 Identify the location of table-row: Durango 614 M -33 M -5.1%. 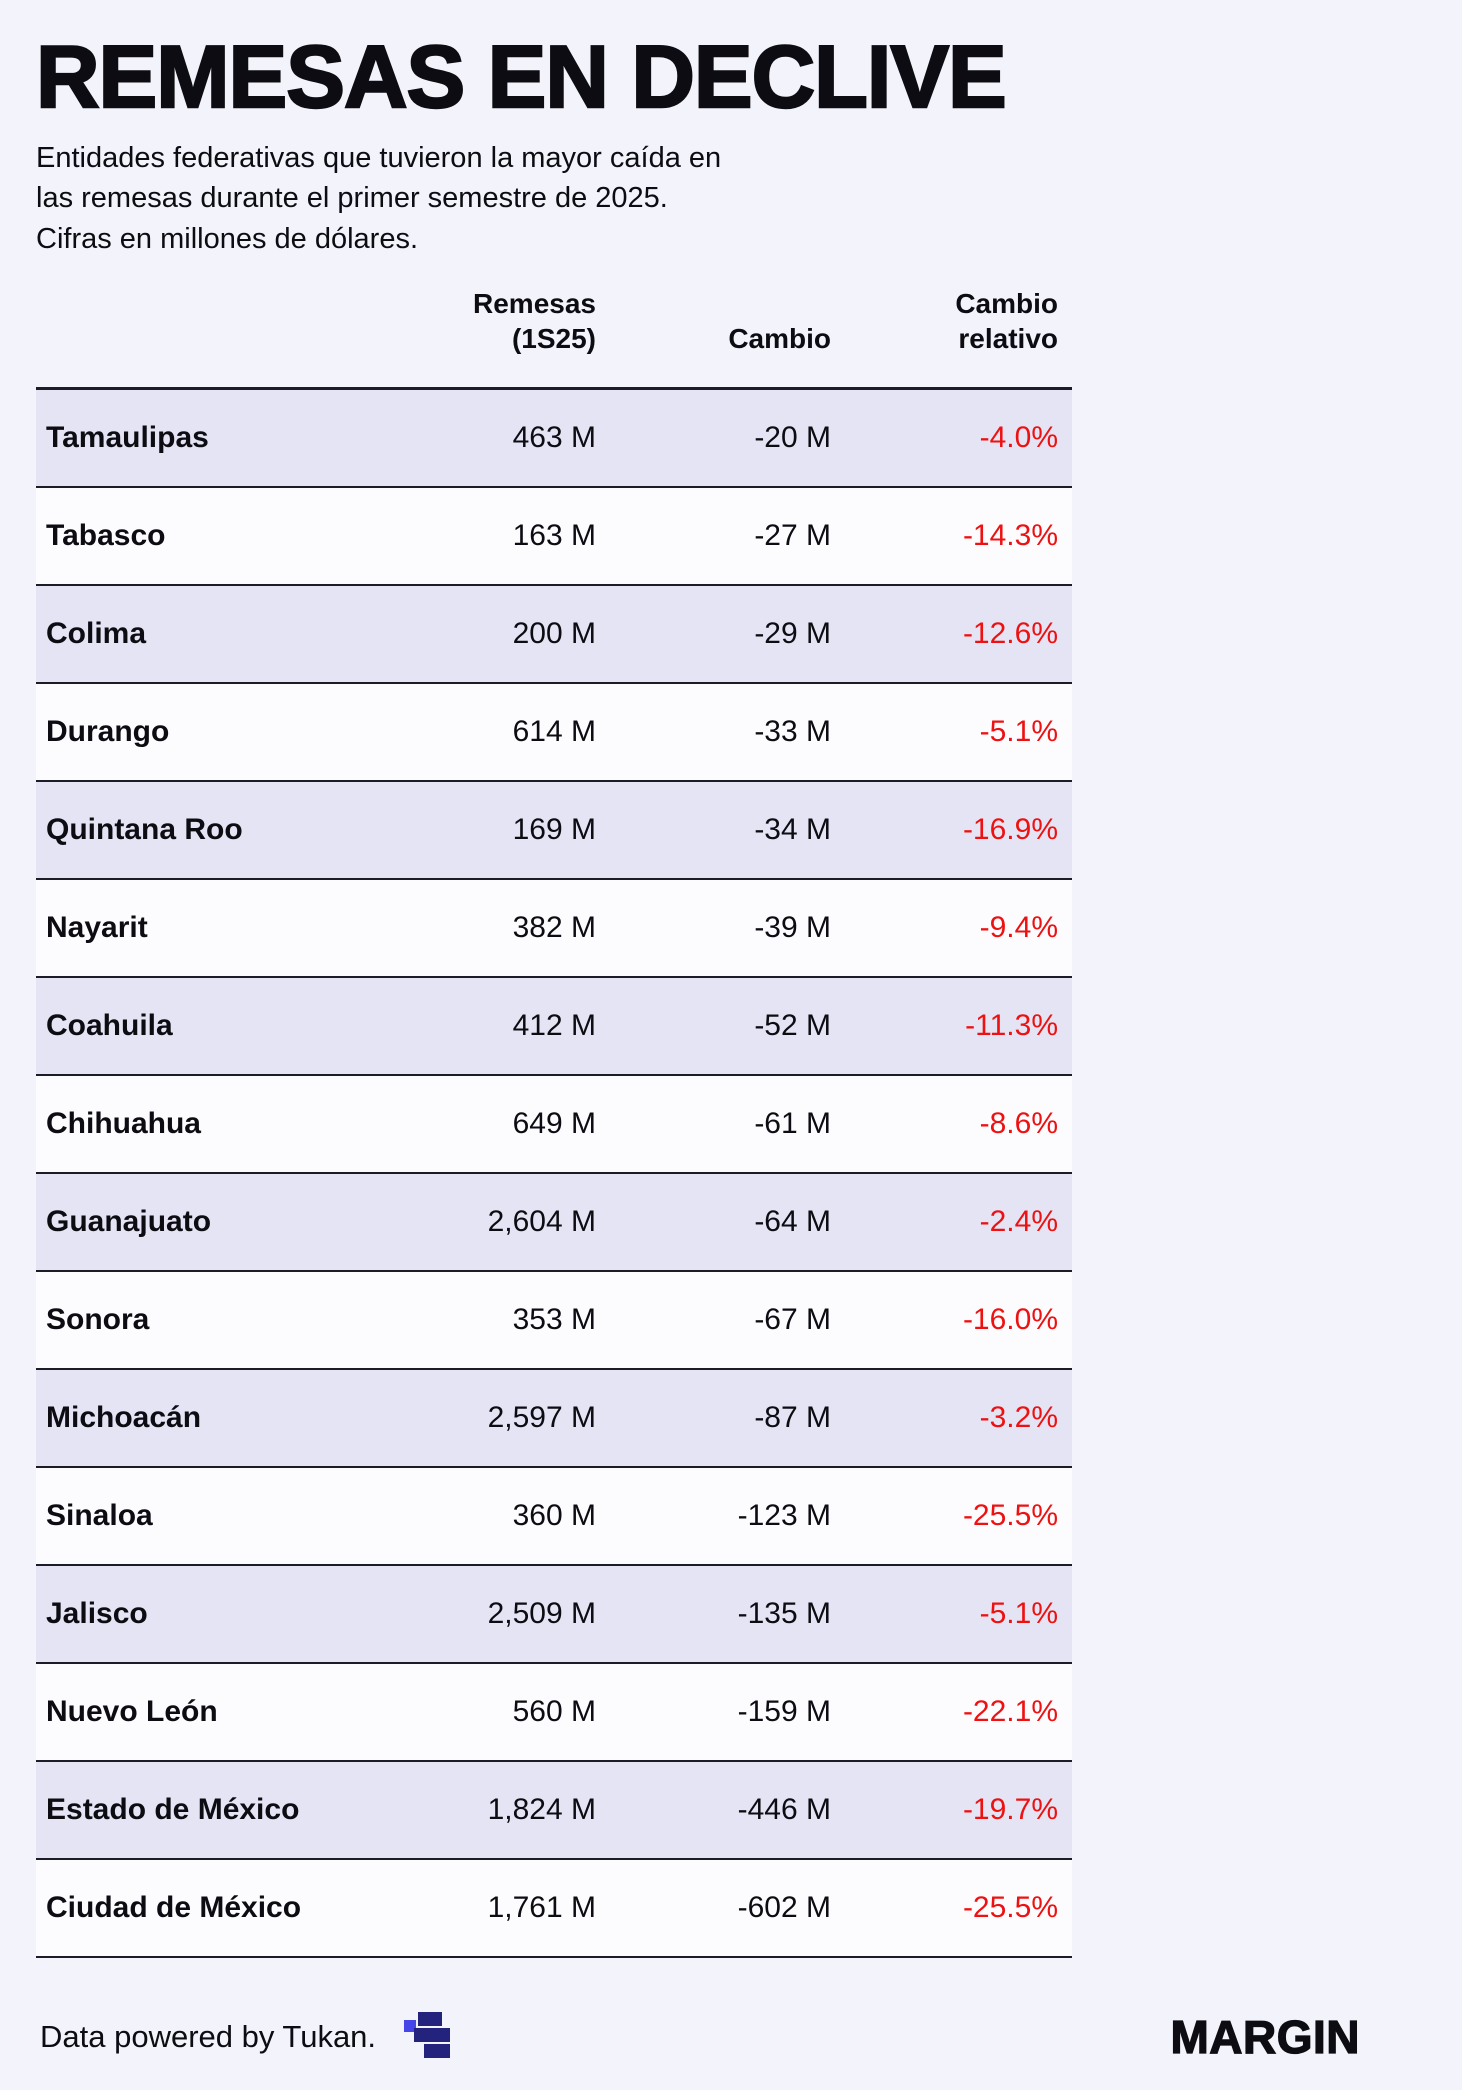
(554, 733).